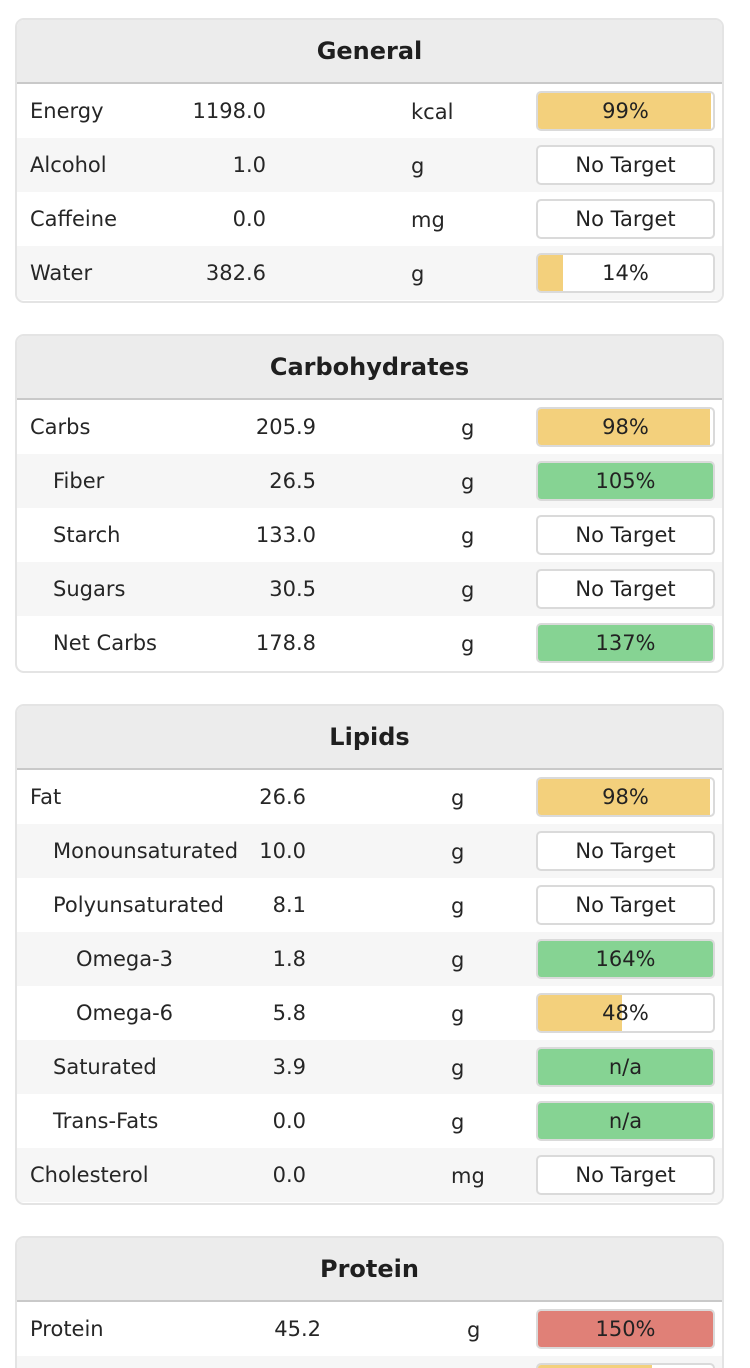  What do you see at coordinates (105, 643) in the screenshot?
I see `nutrient-name: Net Carbs` at bounding box center [105, 643].